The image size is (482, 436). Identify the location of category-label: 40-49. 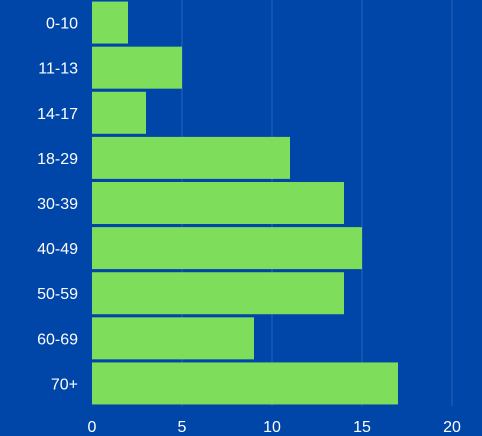
(57, 249).